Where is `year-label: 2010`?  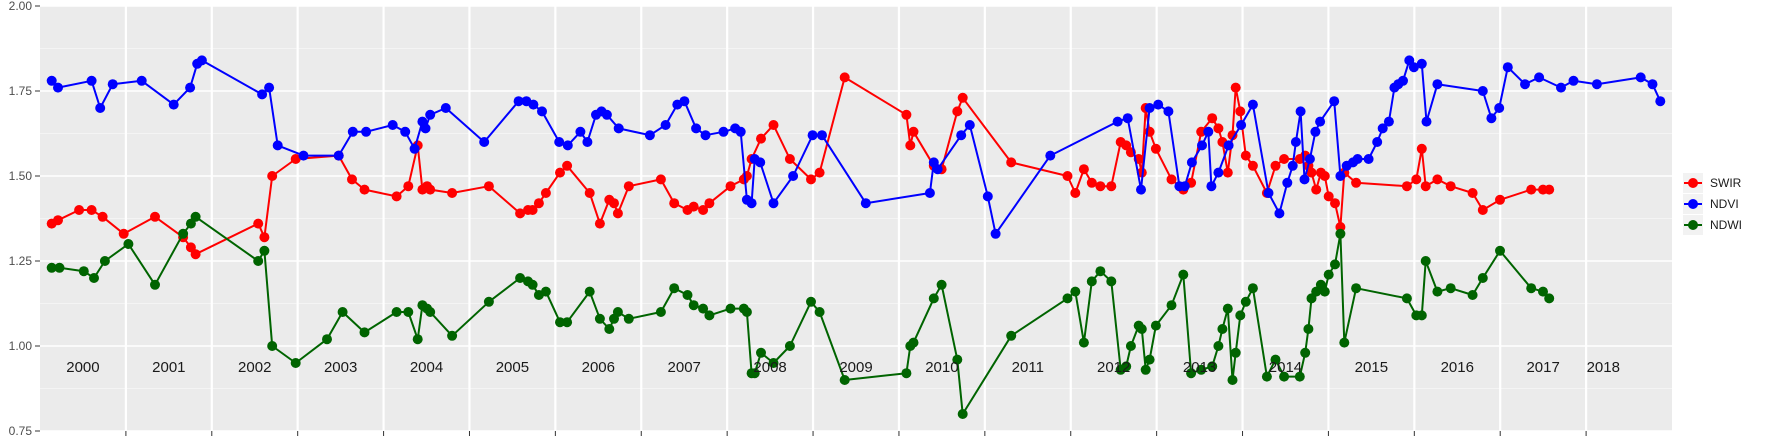
year-label: 2010 is located at coordinates (941, 367).